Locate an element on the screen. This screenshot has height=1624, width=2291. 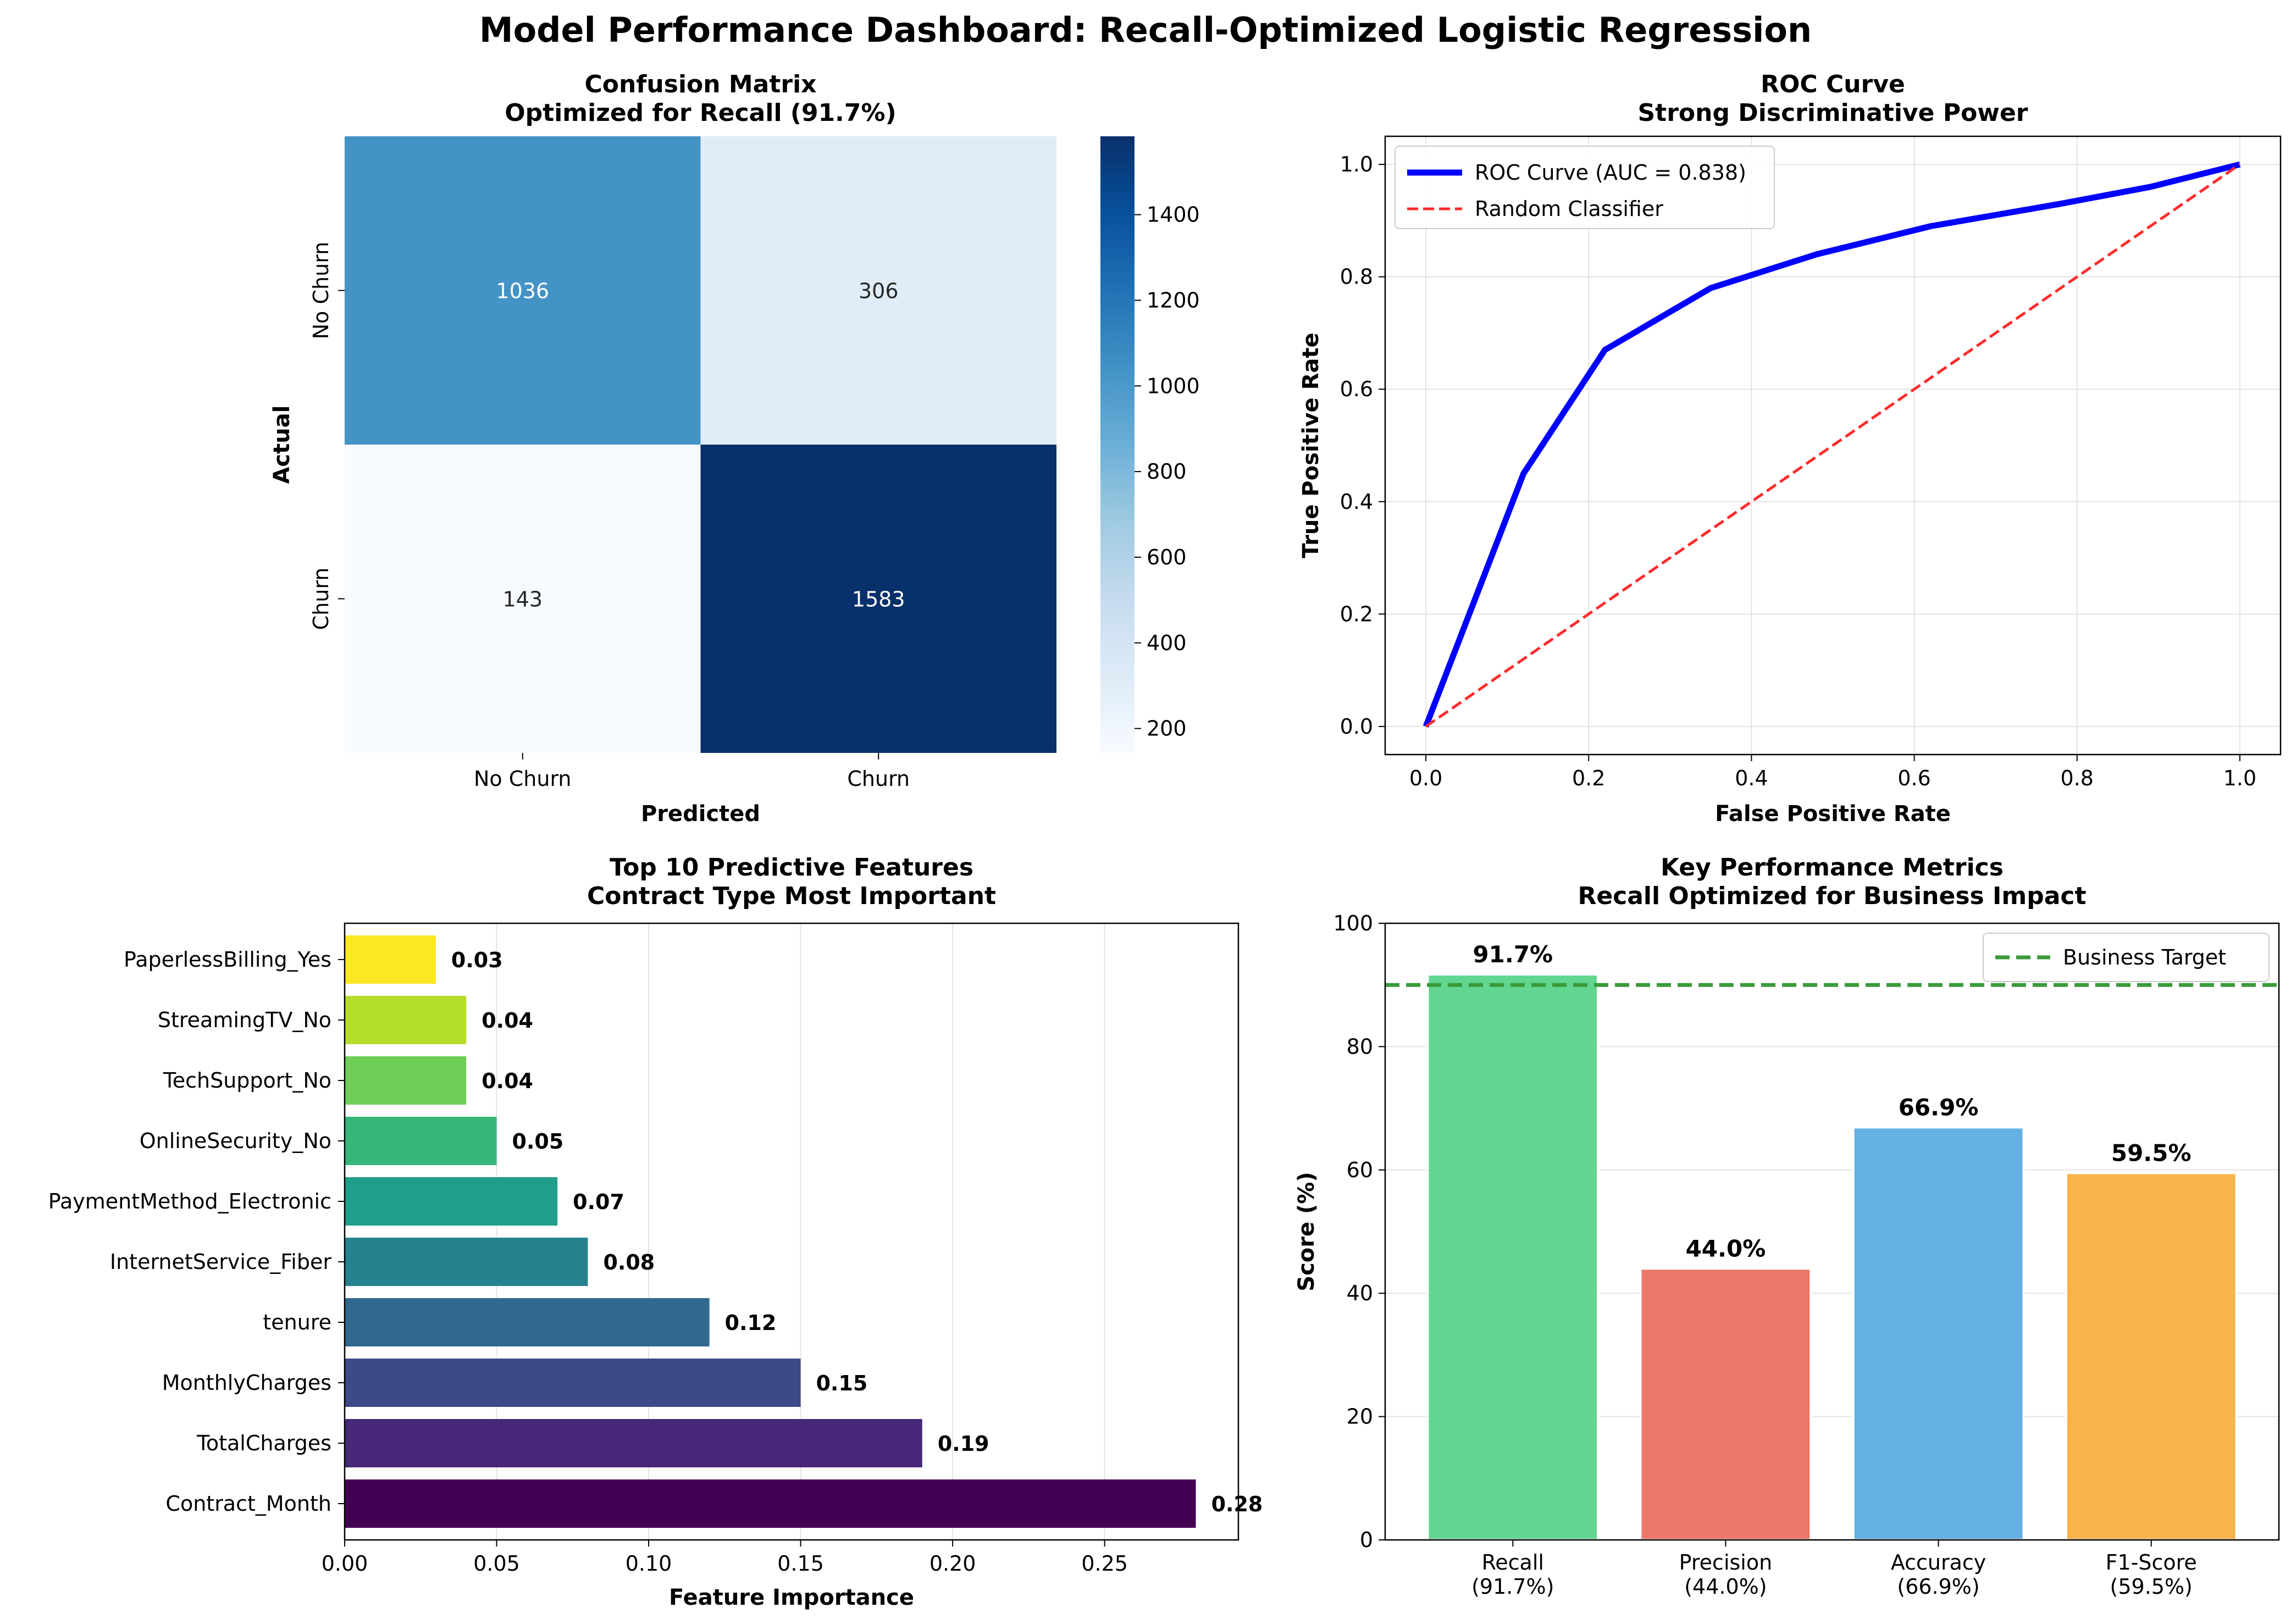
bar-value-label: 0.08 is located at coordinates (629, 1262).